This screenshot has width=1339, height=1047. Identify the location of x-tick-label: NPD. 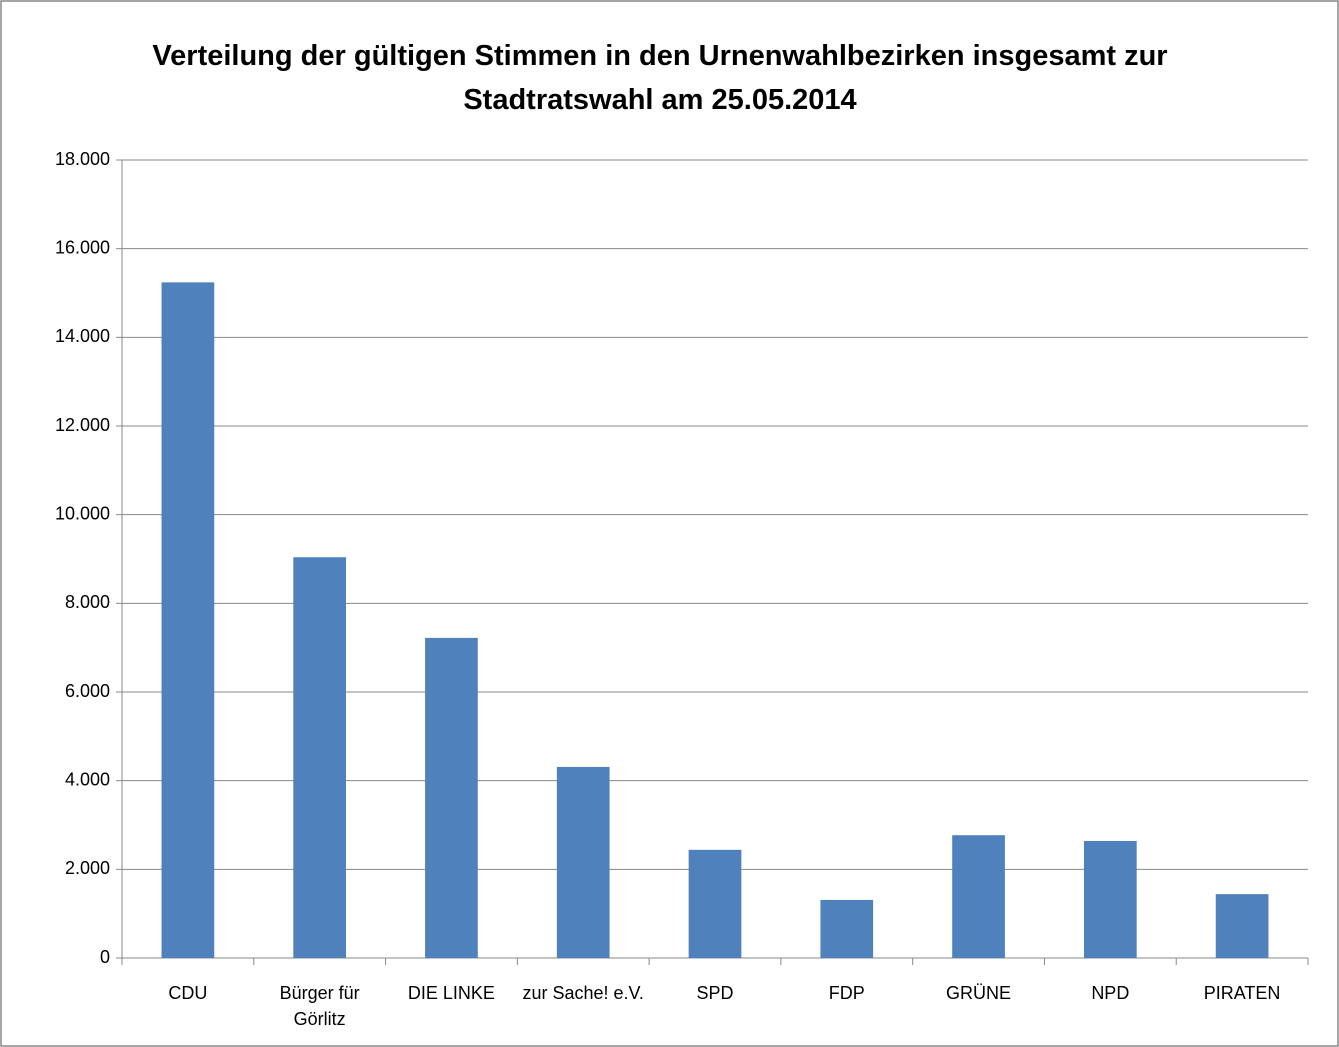
(1110, 993).